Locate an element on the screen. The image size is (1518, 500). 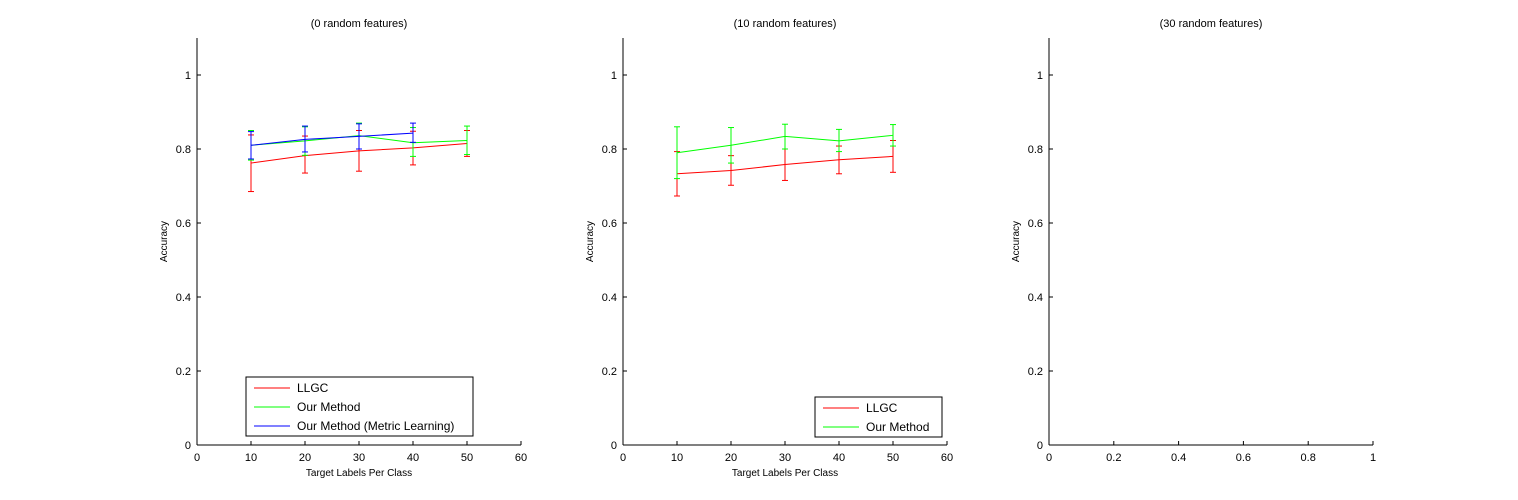
legend: LLGC Our Method is located at coordinates (878, 417).